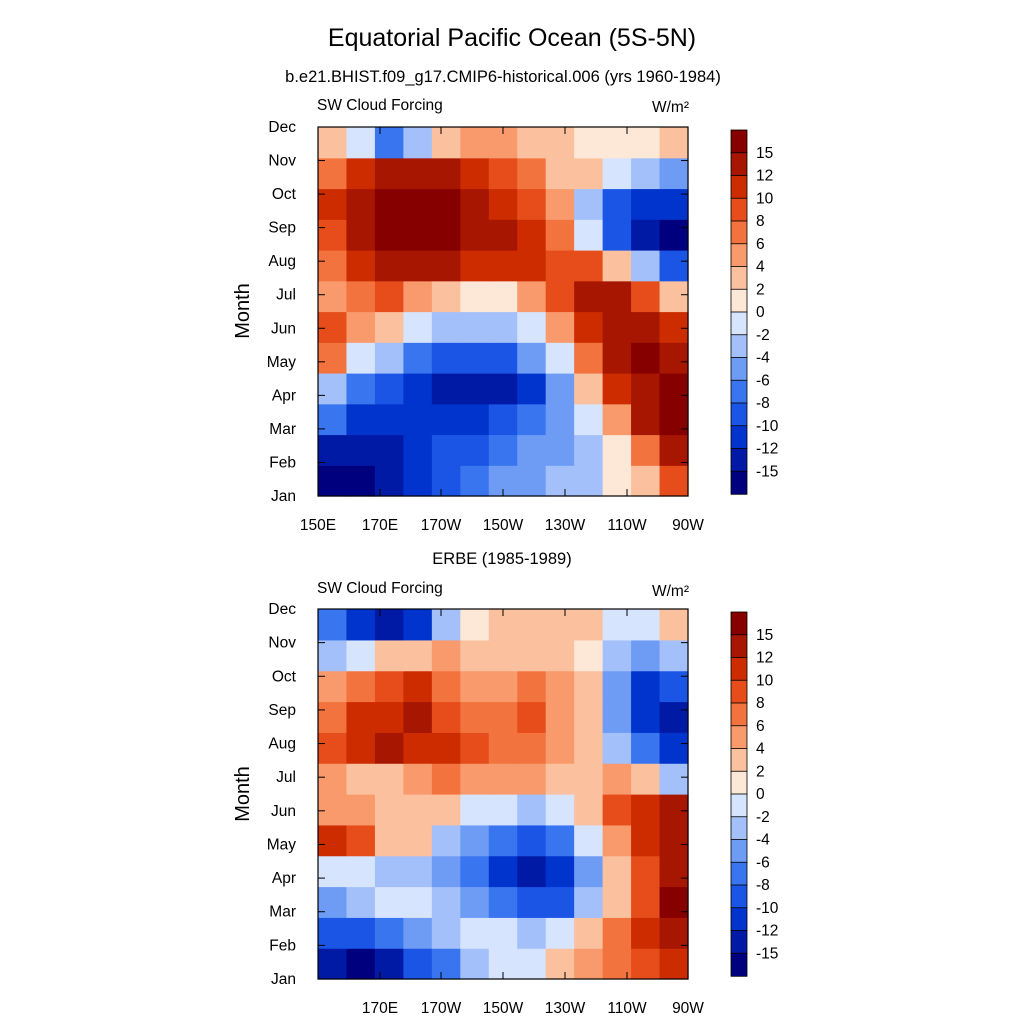  Describe the element at coordinates (763, 840) in the screenshot. I see `colorbar-label: -4` at that location.